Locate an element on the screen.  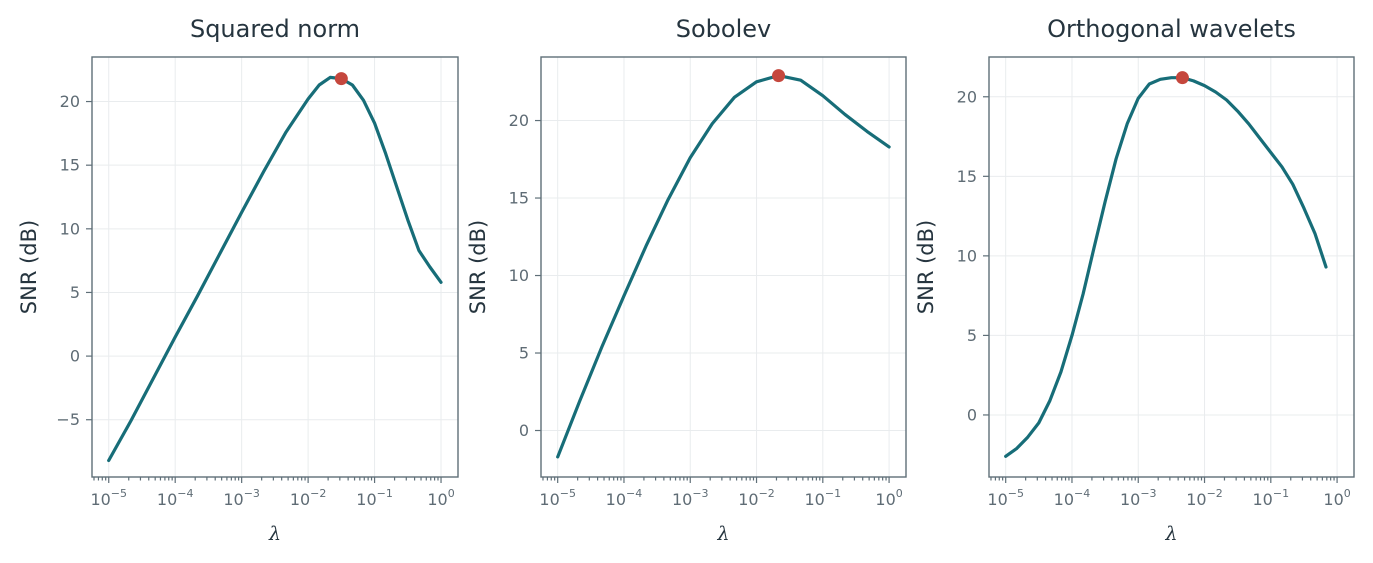
chart-title: Squared norm is located at coordinates (275, 29).